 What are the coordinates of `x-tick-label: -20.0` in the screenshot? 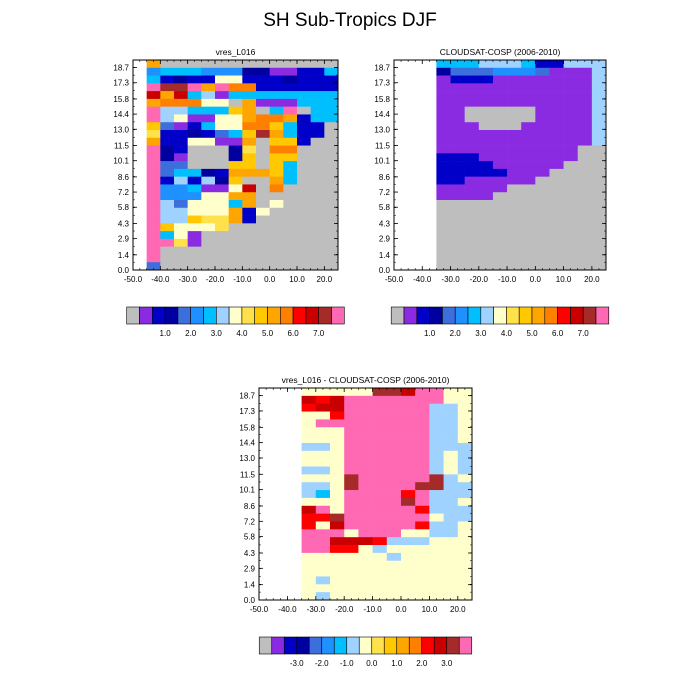 It's located at (215, 279).